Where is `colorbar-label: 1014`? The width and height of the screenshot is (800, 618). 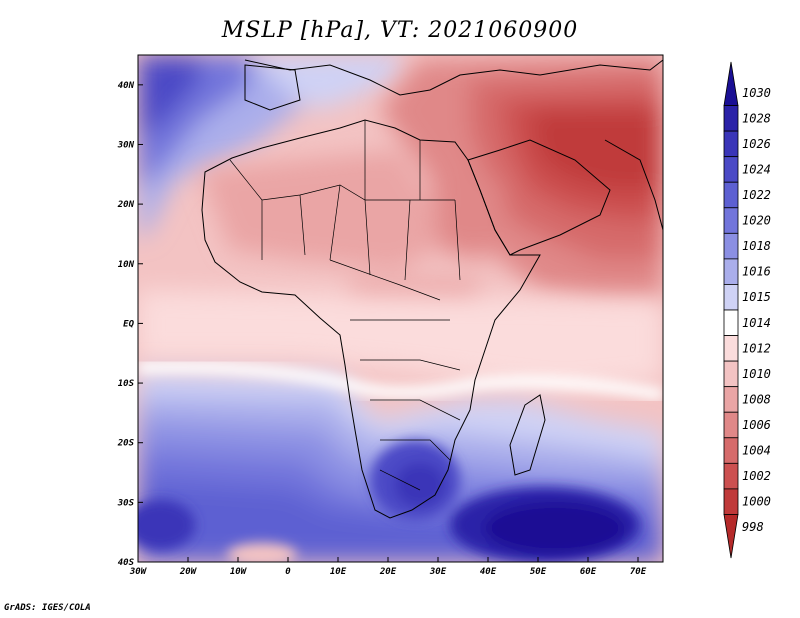
colorbar-label: 1014 is located at coordinates (756, 323).